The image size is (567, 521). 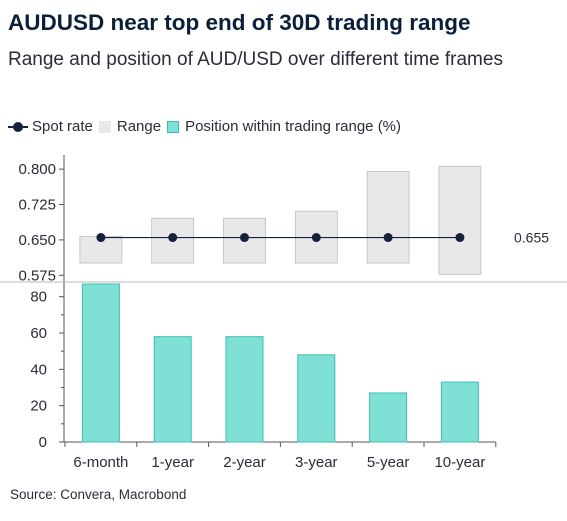 I want to click on bar-ytick-label: 80, so click(x=38, y=297).